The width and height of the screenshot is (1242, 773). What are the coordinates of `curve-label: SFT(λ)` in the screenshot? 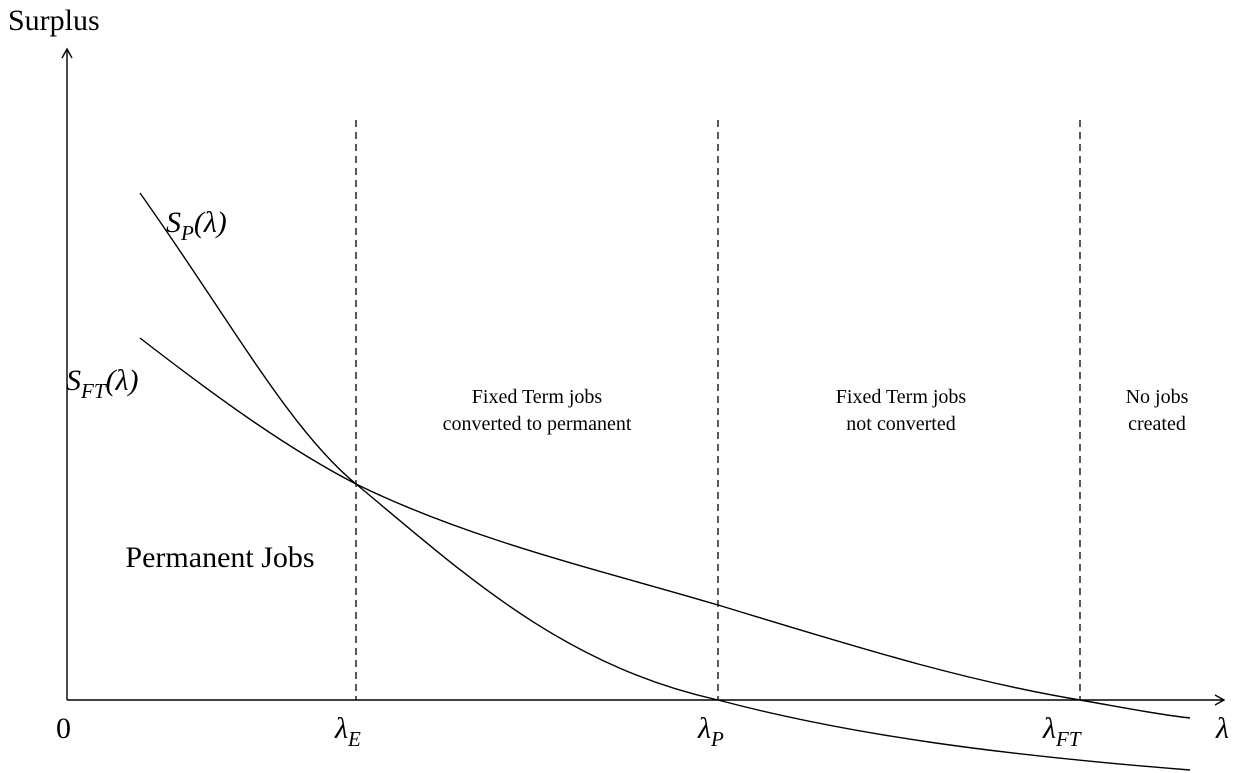 It's located at (102, 383).